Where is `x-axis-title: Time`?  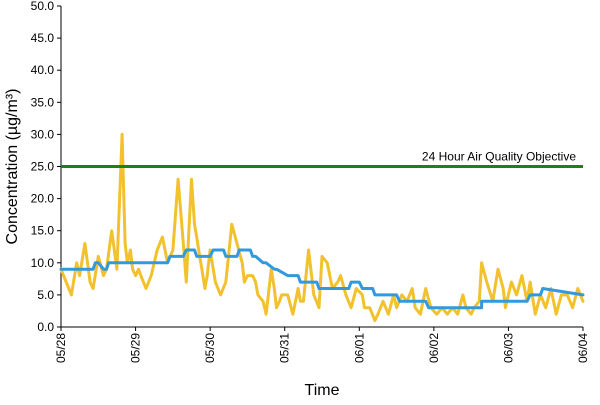
x-axis-title: Time is located at coordinates (322, 390).